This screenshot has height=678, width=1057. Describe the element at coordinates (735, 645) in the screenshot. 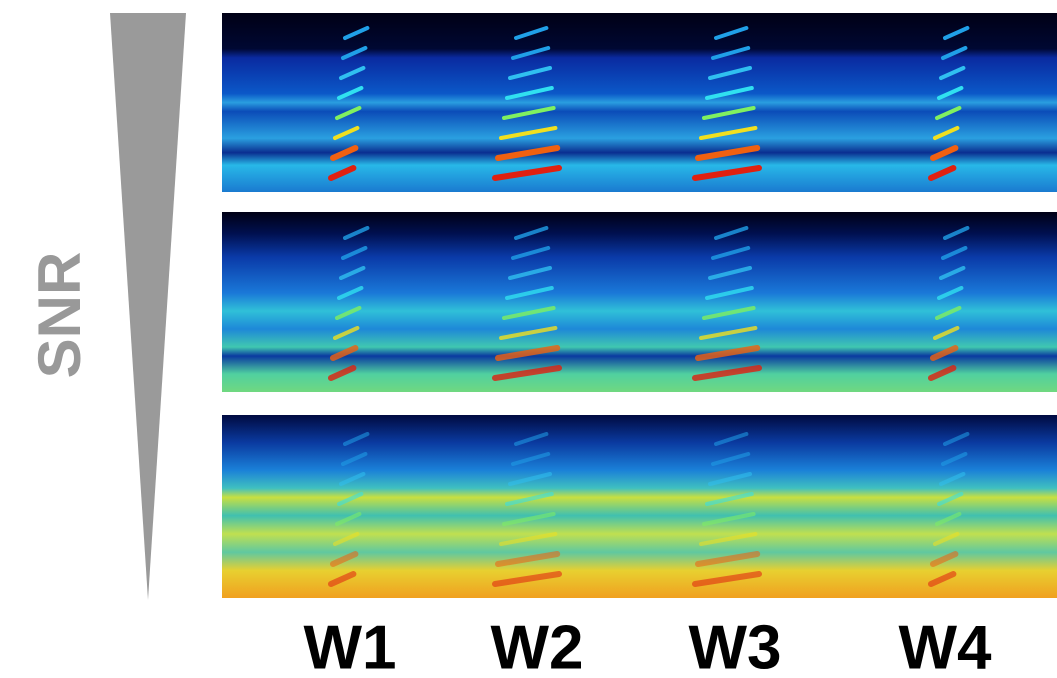

I see `column-label: W3` at that location.